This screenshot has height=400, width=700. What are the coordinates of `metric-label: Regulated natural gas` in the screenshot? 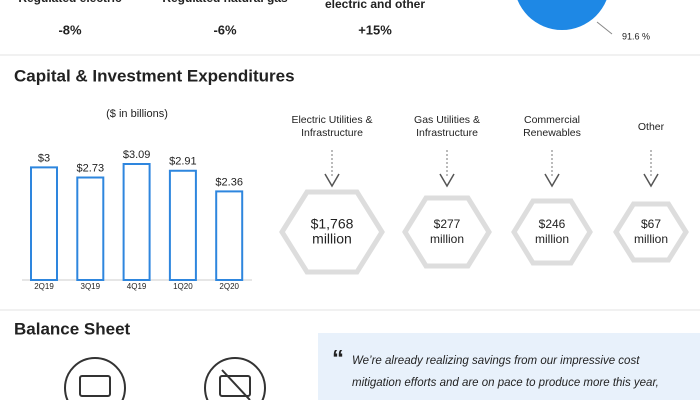 It's located at (225, 2).